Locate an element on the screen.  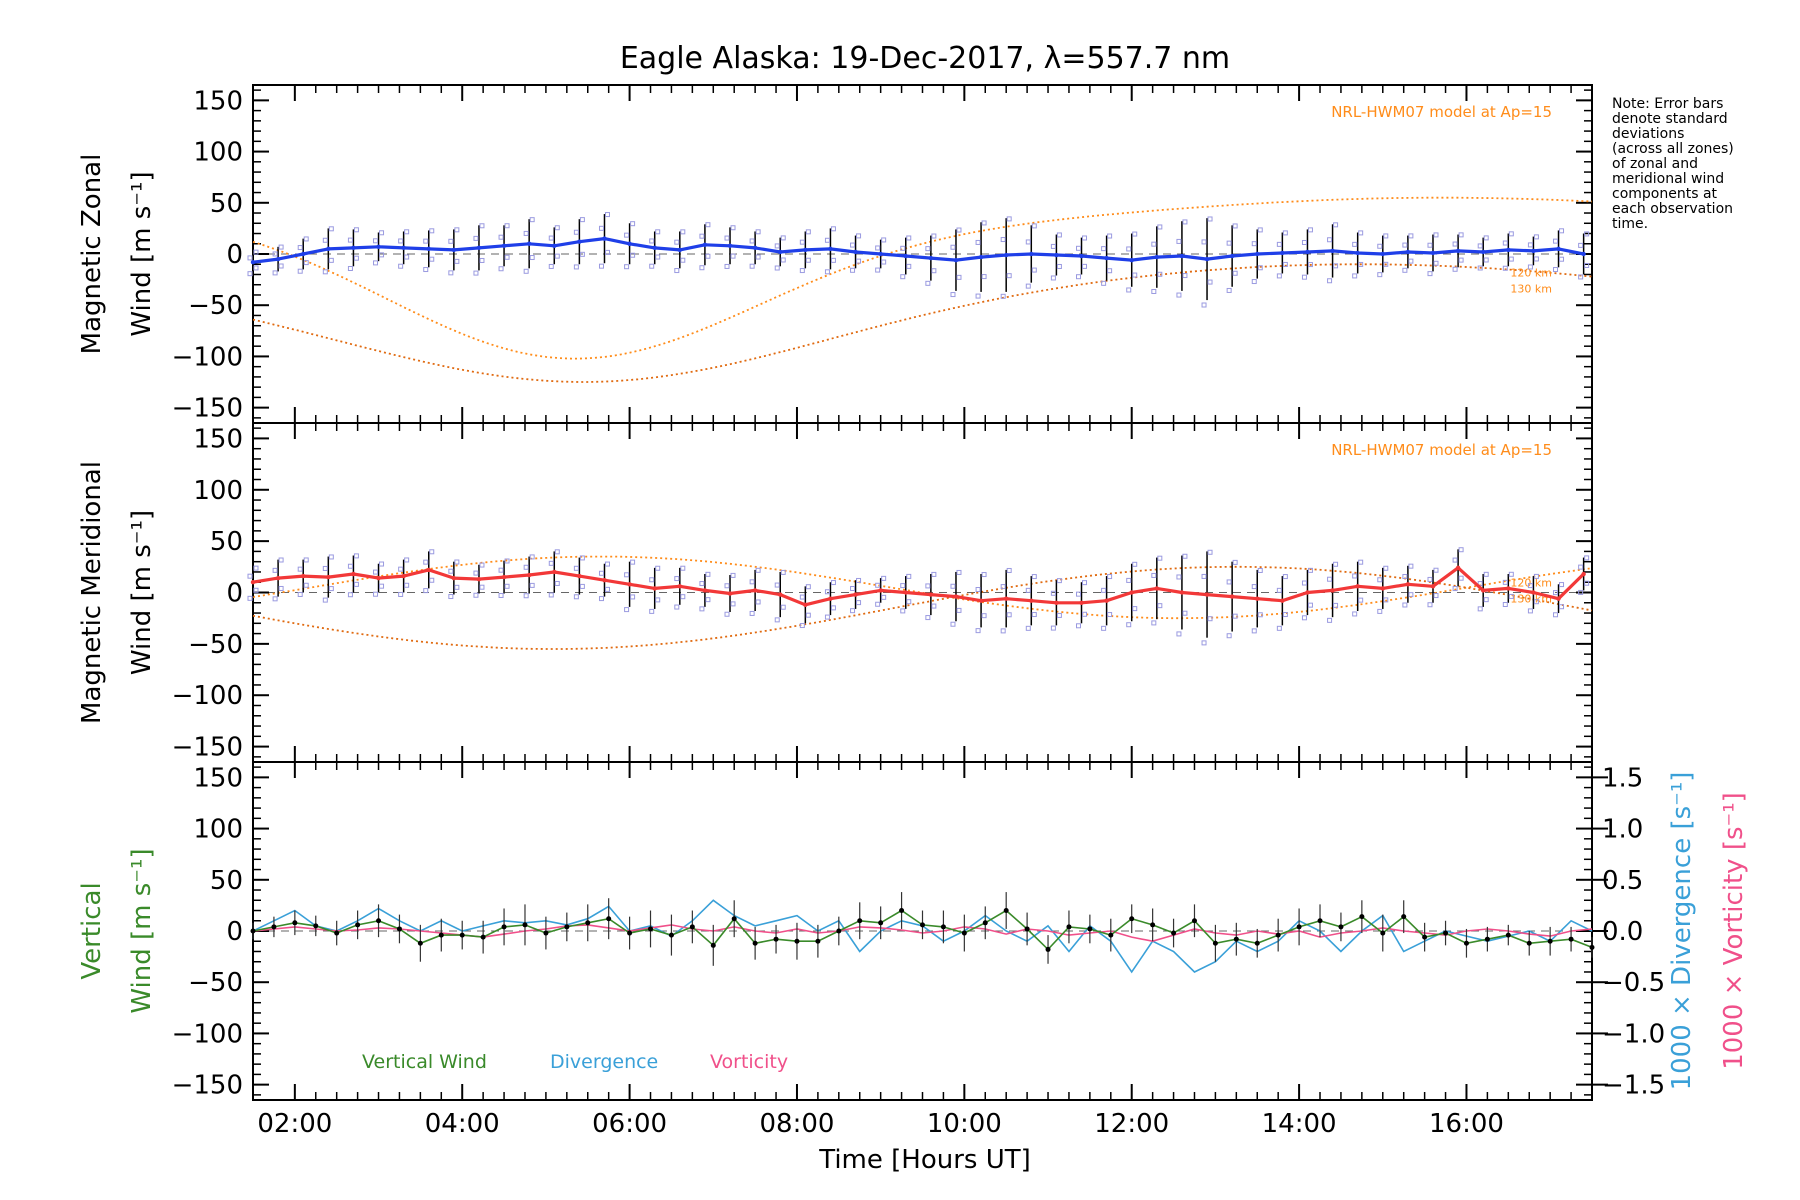
y-axis-label-line1: Magnetic Zonal is located at coordinates (92, 254).